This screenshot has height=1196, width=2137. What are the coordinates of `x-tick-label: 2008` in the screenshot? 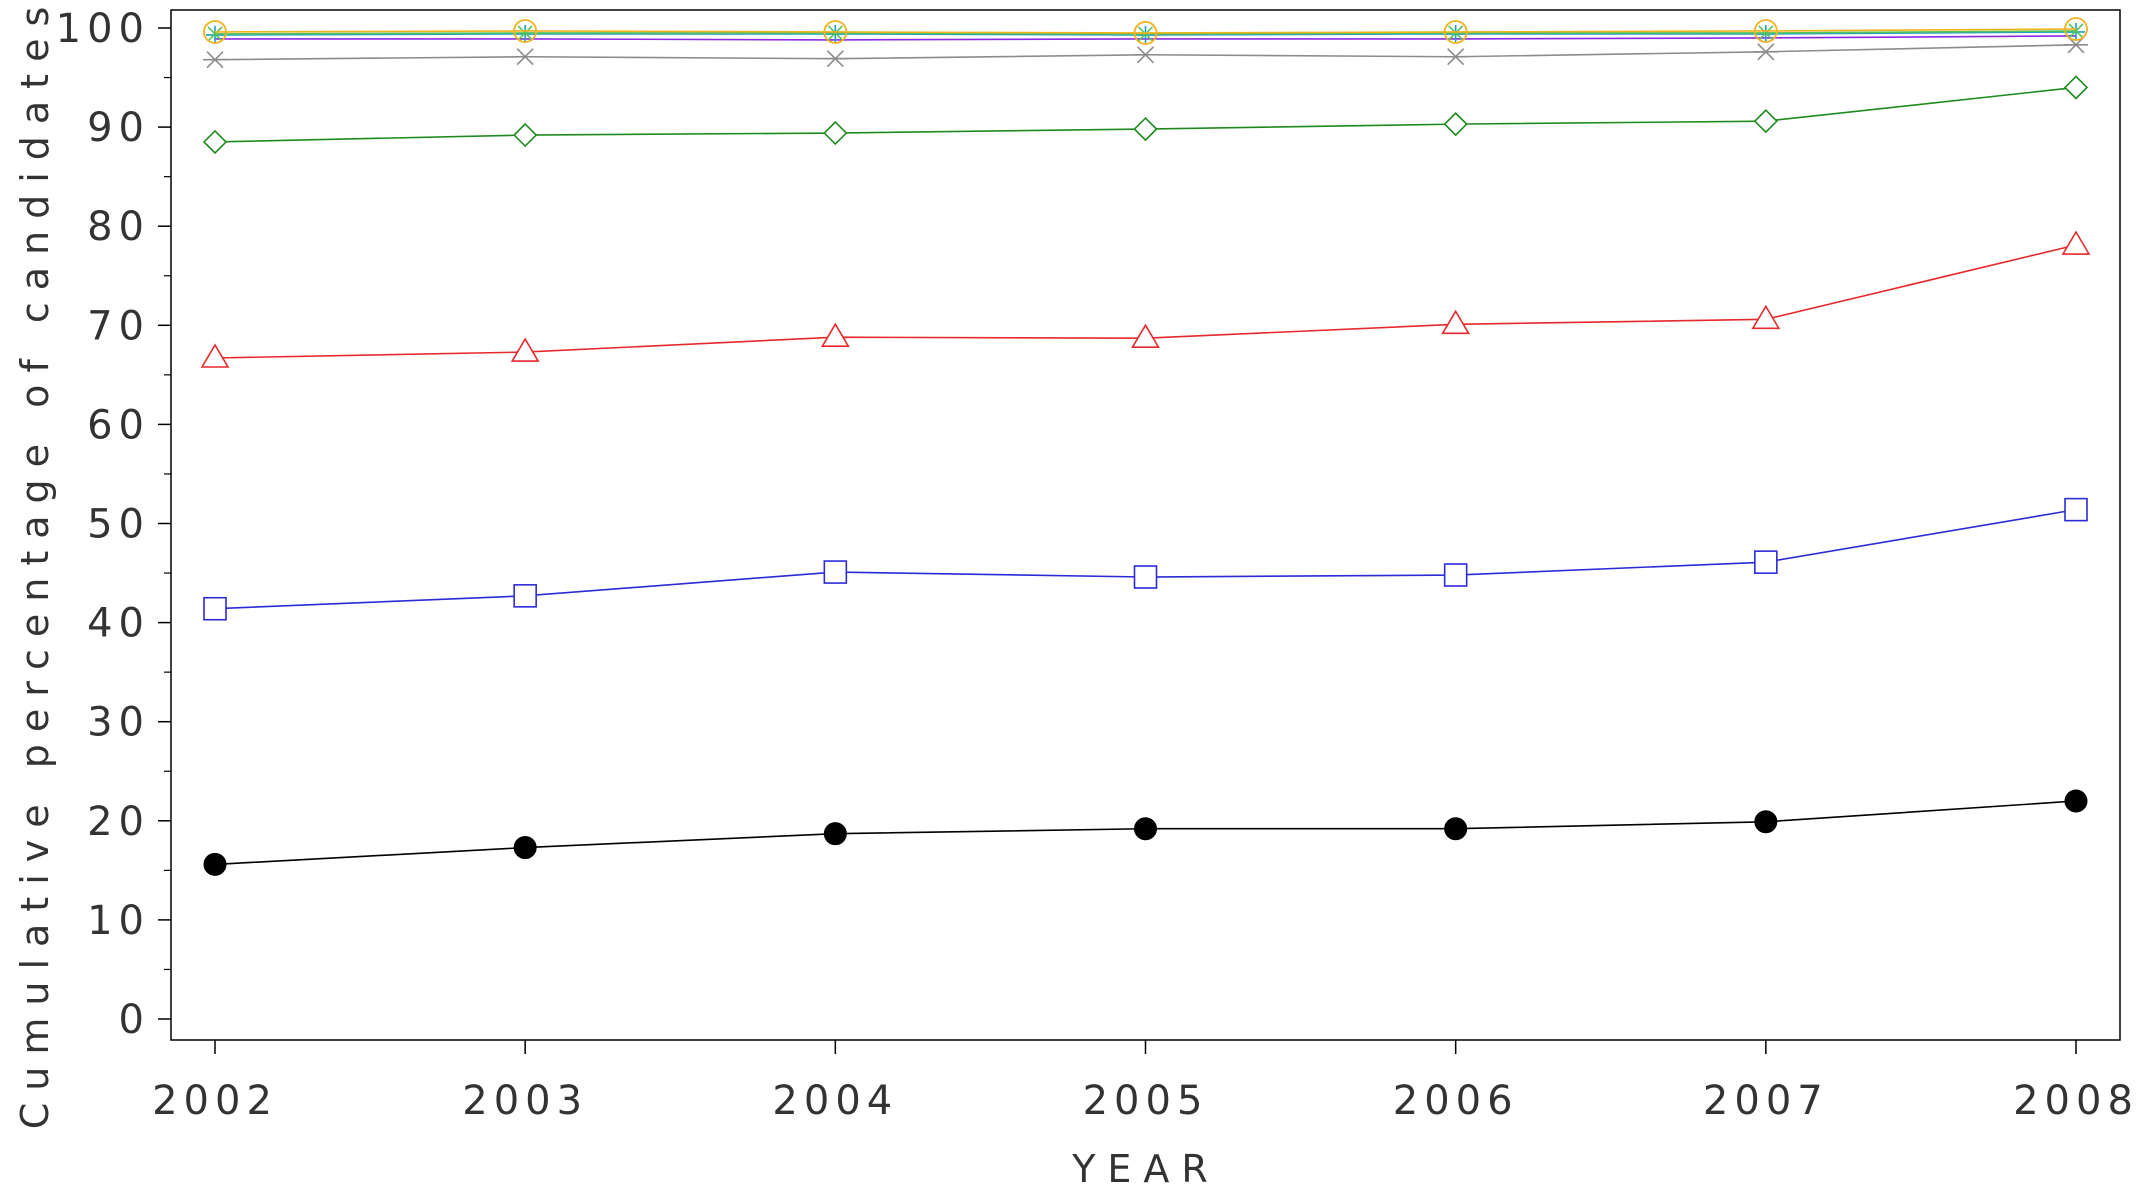 It's located at (2075, 1101).